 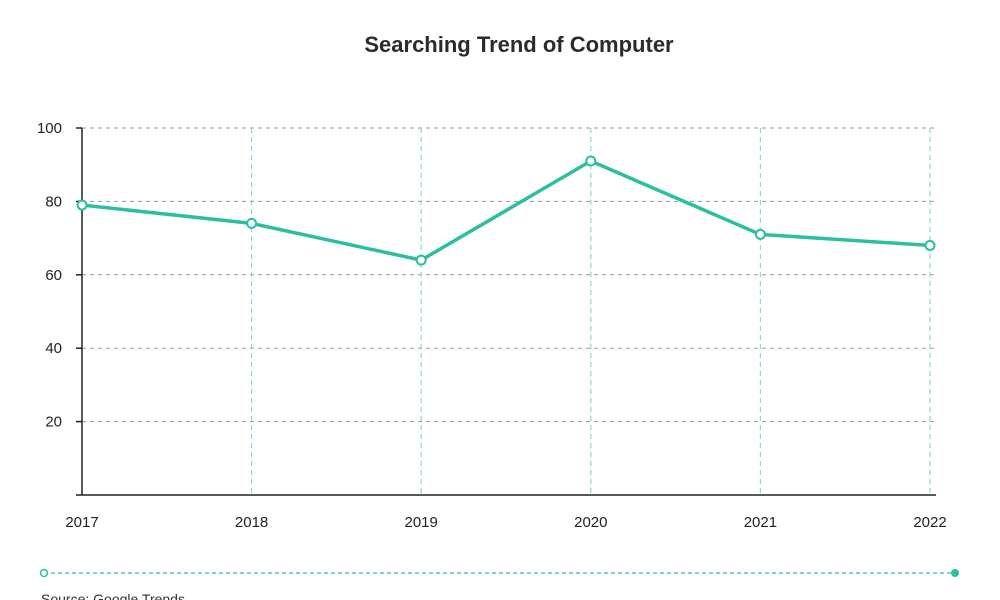 I want to click on y-tick-label: 80, so click(x=53, y=201).